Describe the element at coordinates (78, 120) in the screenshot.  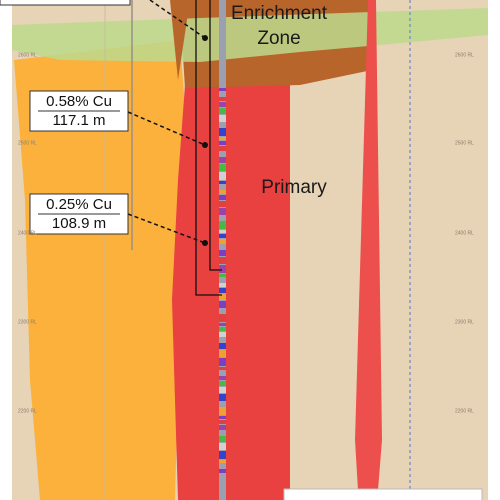
I see `length-label: 117.1 m` at that location.